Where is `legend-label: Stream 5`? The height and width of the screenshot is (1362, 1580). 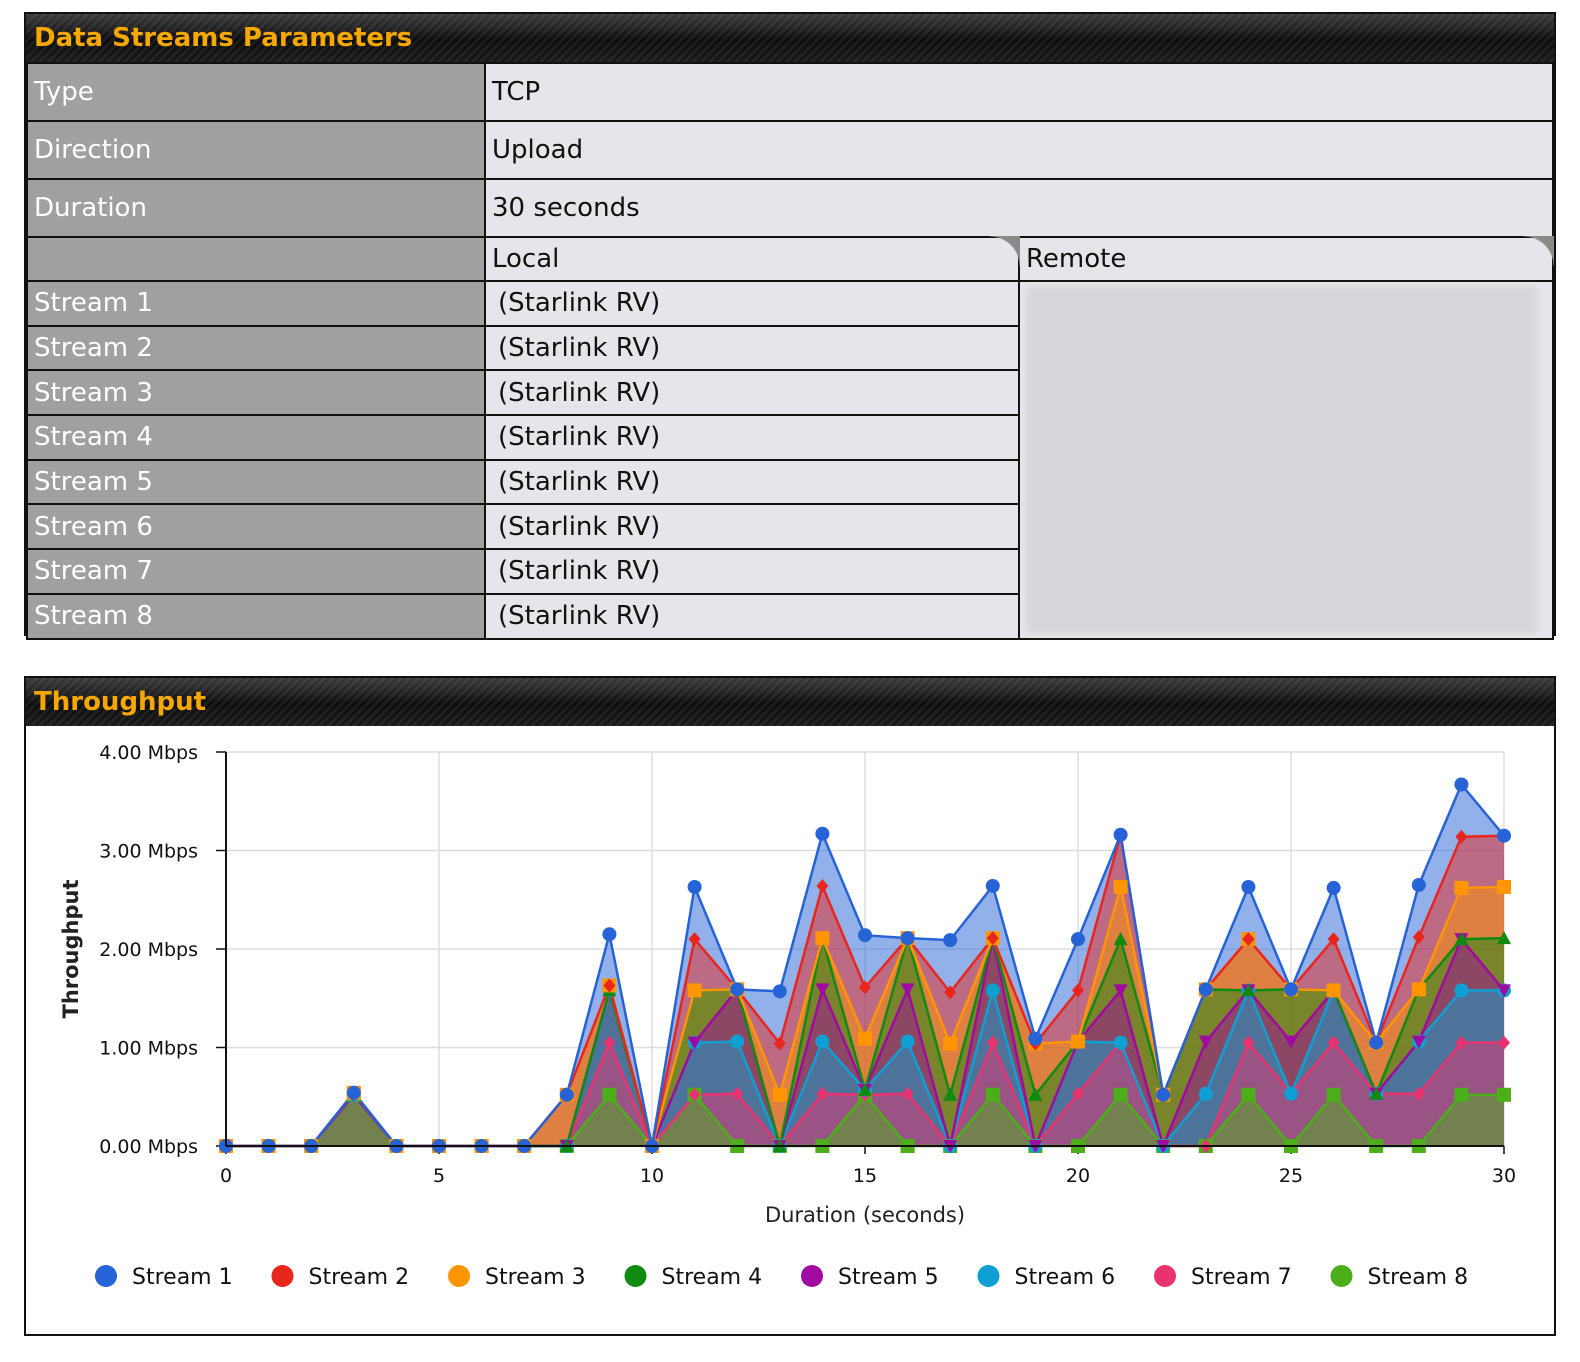
legend-label: Stream 5 is located at coordinates (888, 1277).